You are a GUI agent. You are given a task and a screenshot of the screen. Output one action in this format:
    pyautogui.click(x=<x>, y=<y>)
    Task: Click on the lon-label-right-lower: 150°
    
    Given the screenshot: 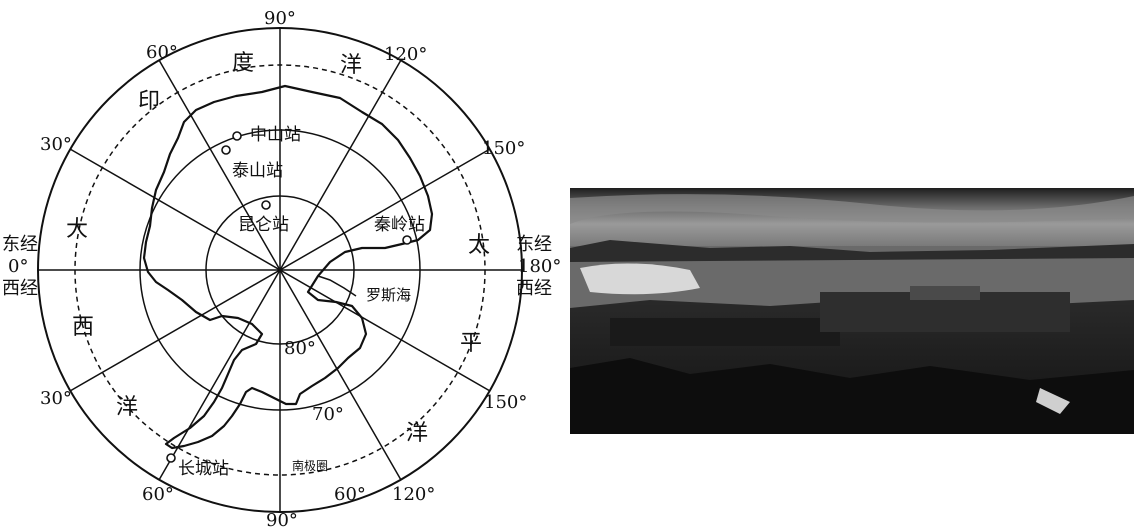 What is the action you would take?
    pyautogui.click(x=505, y=402)
    